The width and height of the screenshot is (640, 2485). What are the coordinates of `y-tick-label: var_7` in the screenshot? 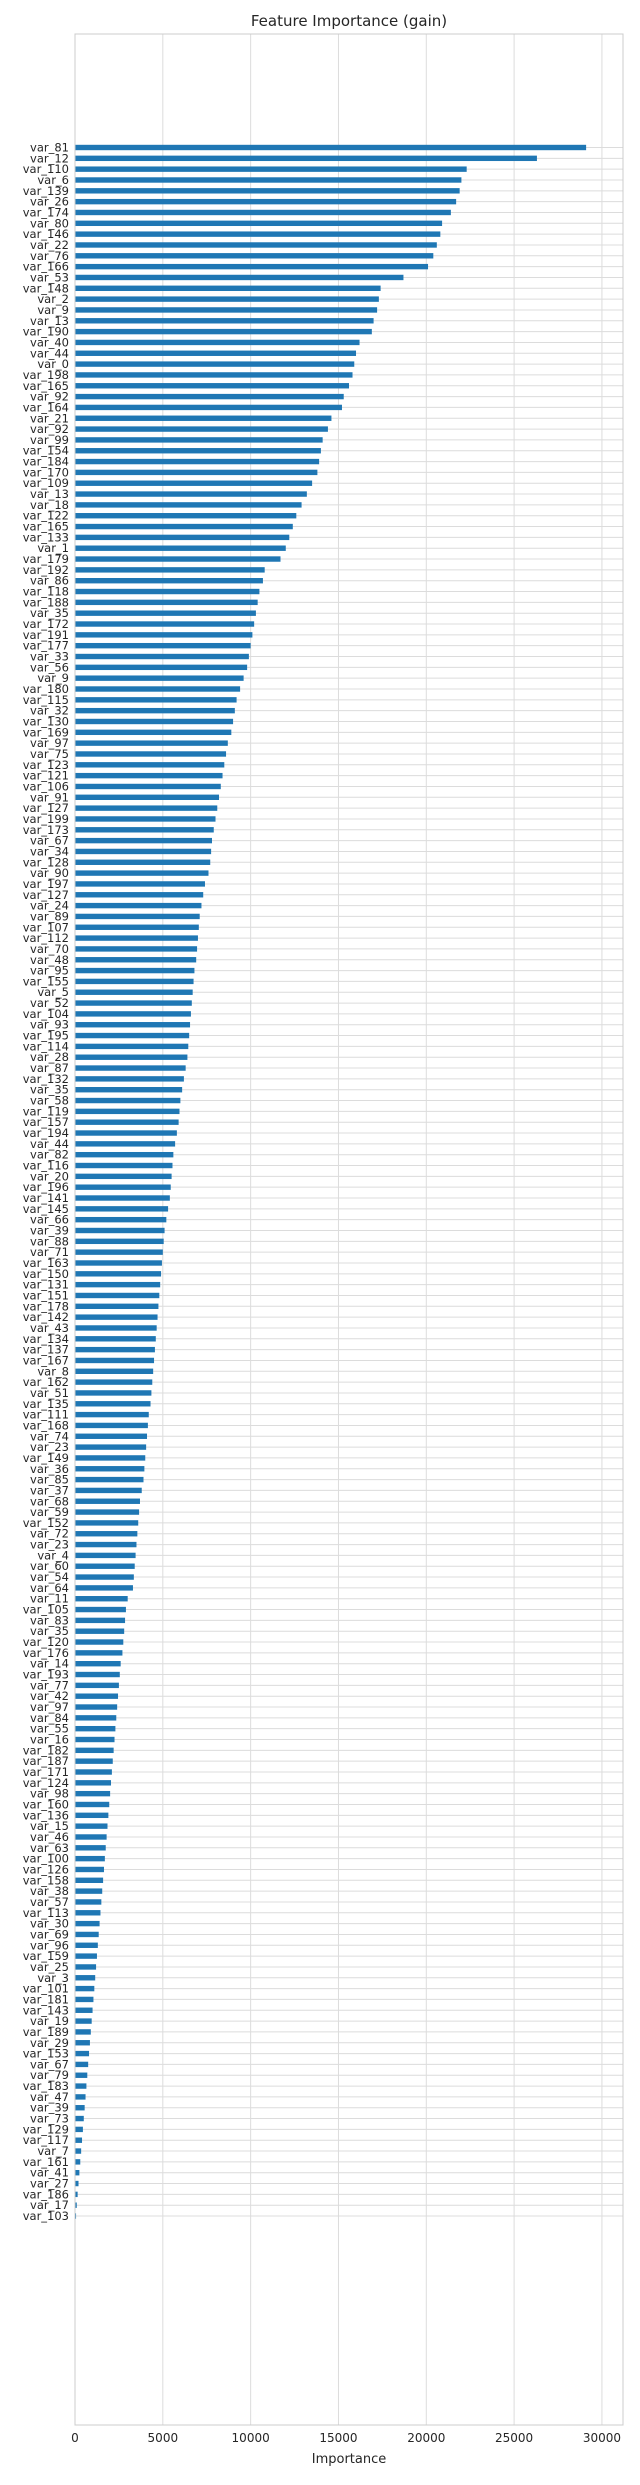 It's located at (53, 2151).